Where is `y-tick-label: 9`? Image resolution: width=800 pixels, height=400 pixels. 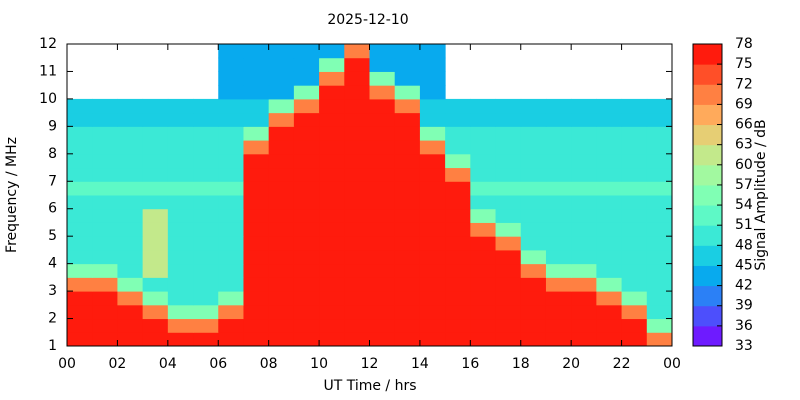
y-tick-label: 9 is located at coordinates (52, 126).